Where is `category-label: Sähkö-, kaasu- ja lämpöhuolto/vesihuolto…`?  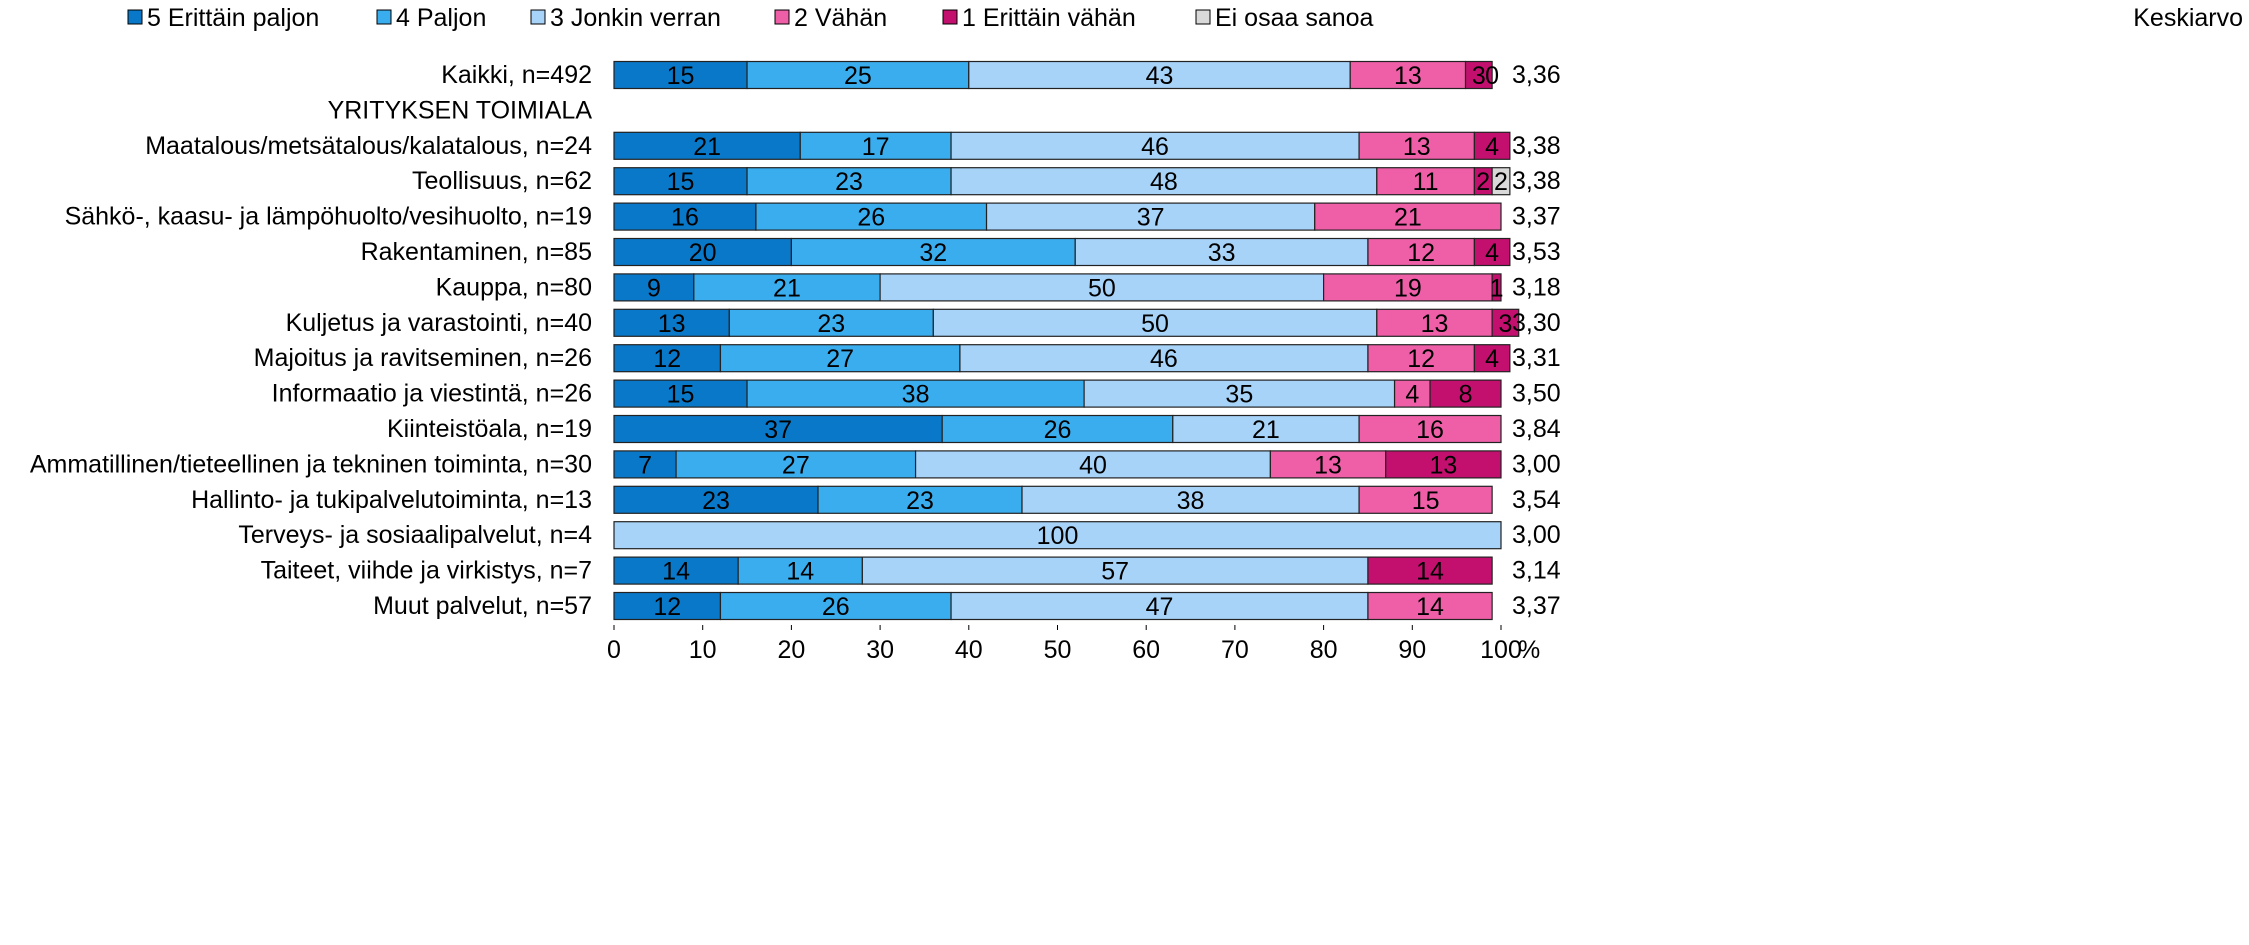 category-label: Sähkö-, kaasu- ja lämpöhuolto/vesihuolto… is located at coordinates (328, 217).